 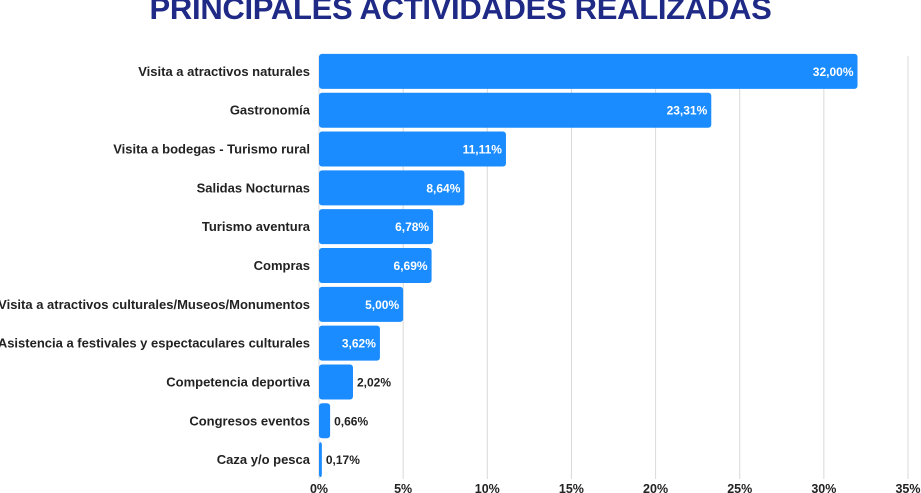 What do you see at coordinates (460, 13) in the screenshot?
I see `chart-title: PRINCIPALES ACTIVIDADES REALIZADAS` at bounding box center [460, 13].